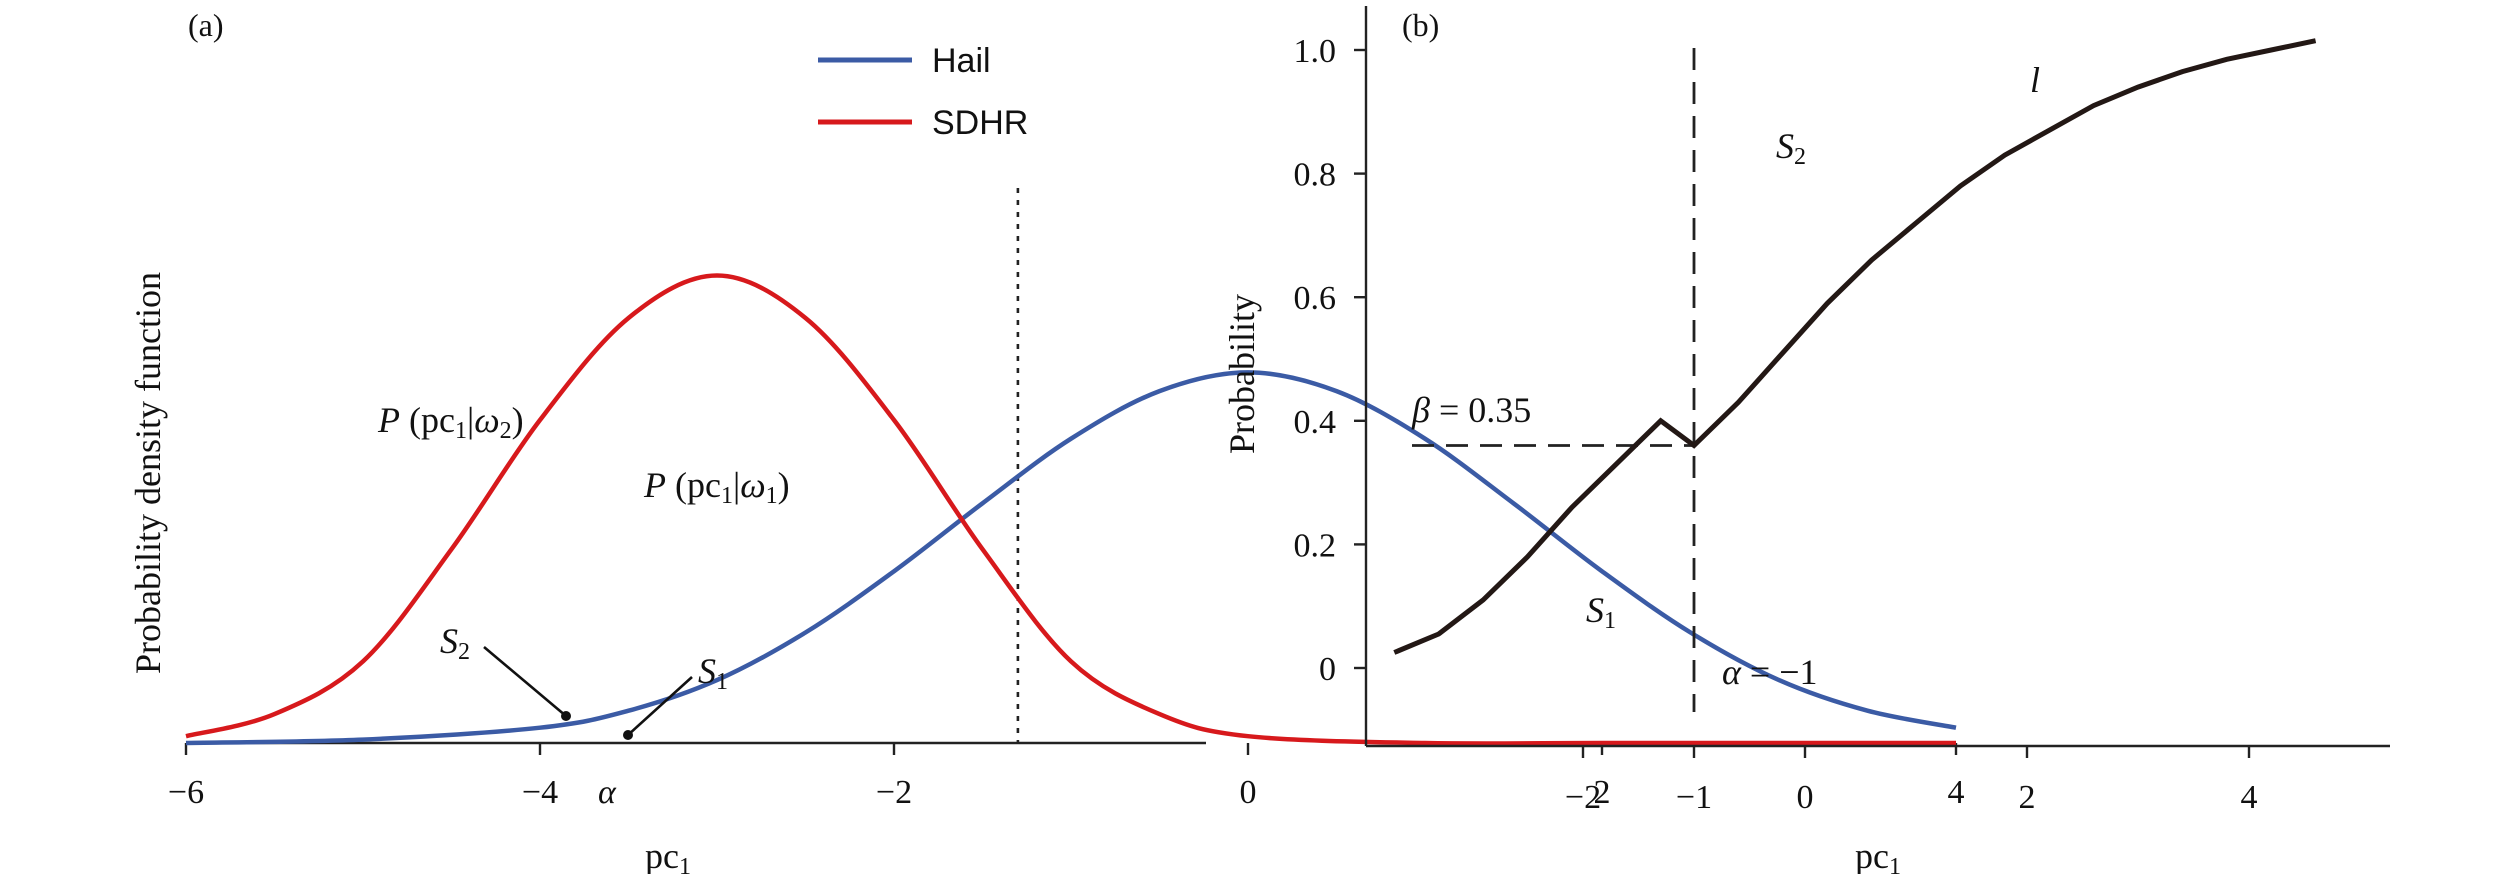 Image resolution: width=2520 pixels, height=874 pixels. What do you see at coordinates (2035, 80) in the screenshot?
I see `curve-label-l: l` at bounding box center [2035, 80].